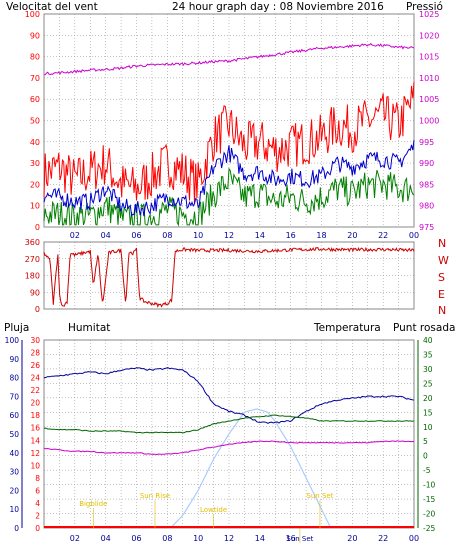 This screenshot has width=457, height=544. Describe the element at coordinates (426, 142) in the screenshot. I see `pressure-tick: 995` at that location.